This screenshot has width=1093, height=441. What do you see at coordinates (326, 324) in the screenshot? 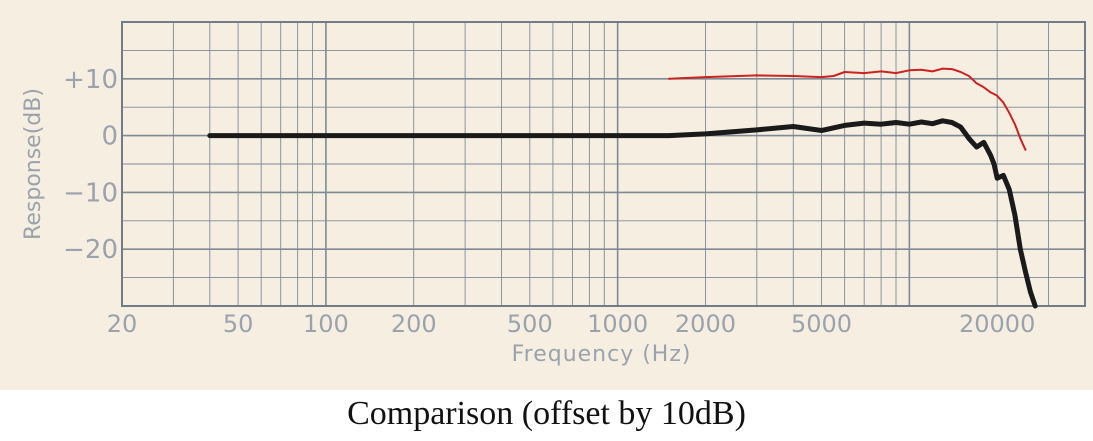
I see `x-tick-label: 100` at bounding box center [326, 324].